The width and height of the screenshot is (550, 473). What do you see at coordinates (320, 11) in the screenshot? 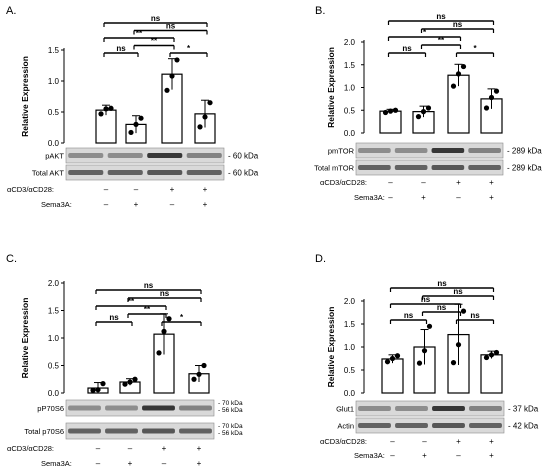
I see `panel-label: B.` at bounding box center [320, 11].